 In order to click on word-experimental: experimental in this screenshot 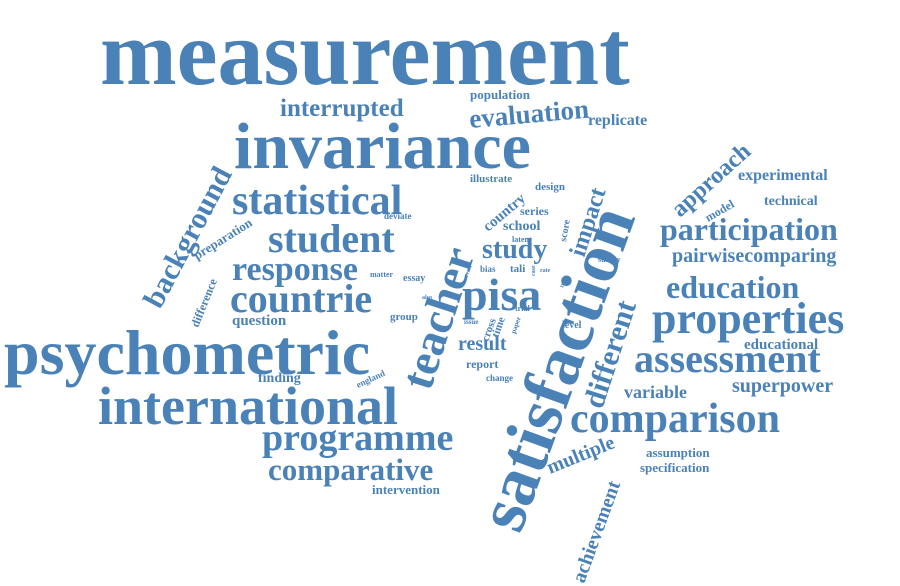, I will do `click(783, 175)`.